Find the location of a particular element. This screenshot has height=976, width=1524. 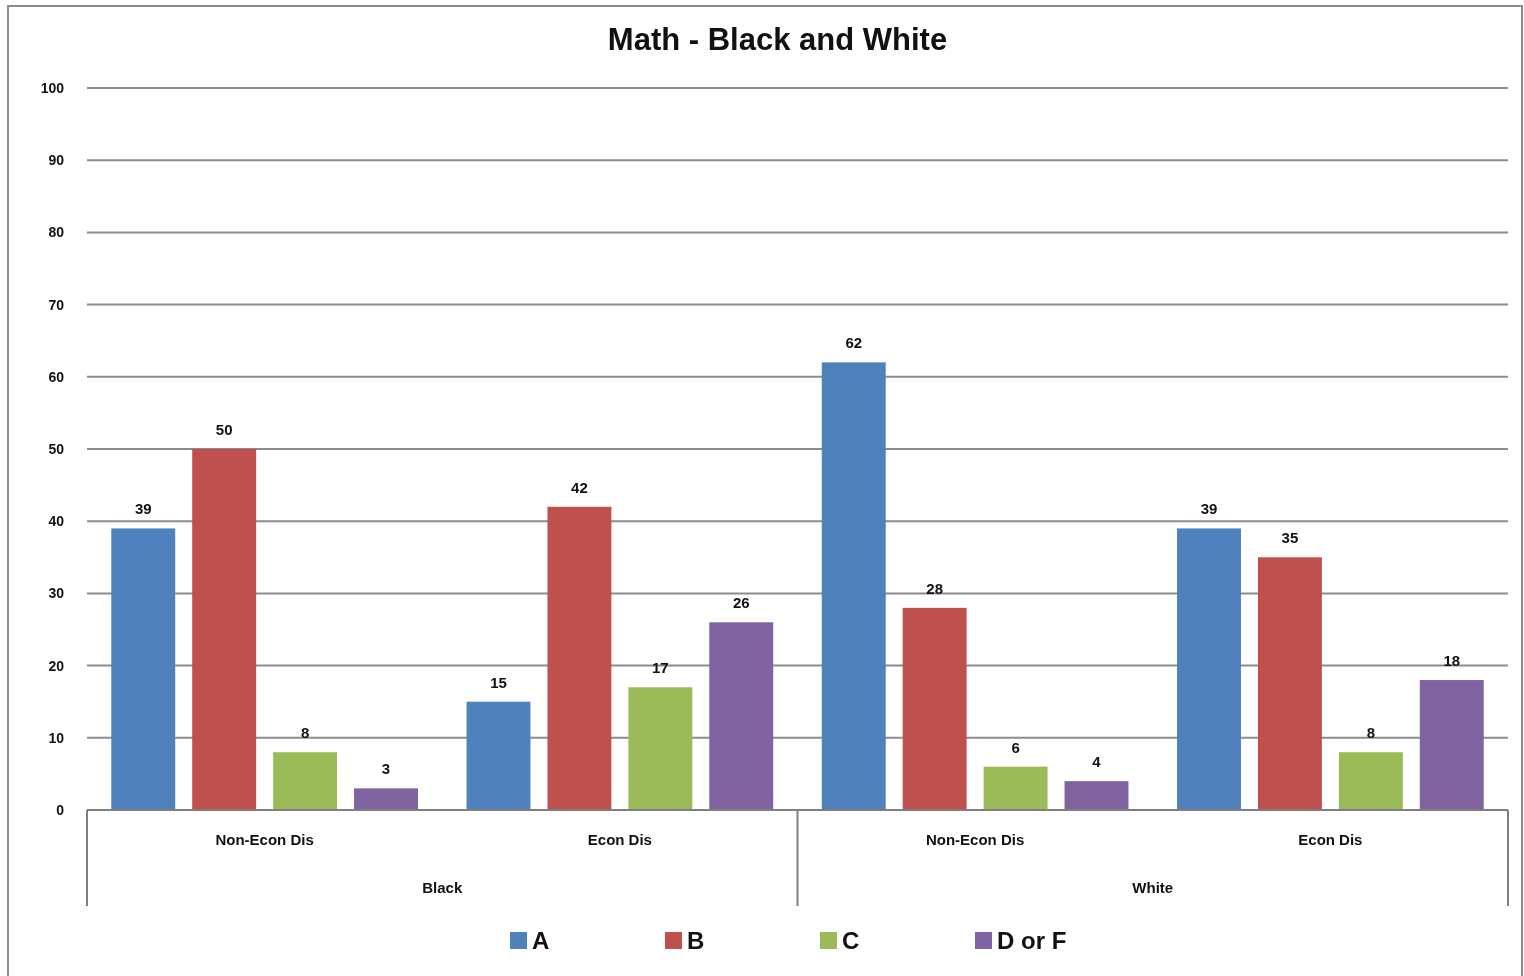

data-label: 42 is located at coordinates (579, 487).